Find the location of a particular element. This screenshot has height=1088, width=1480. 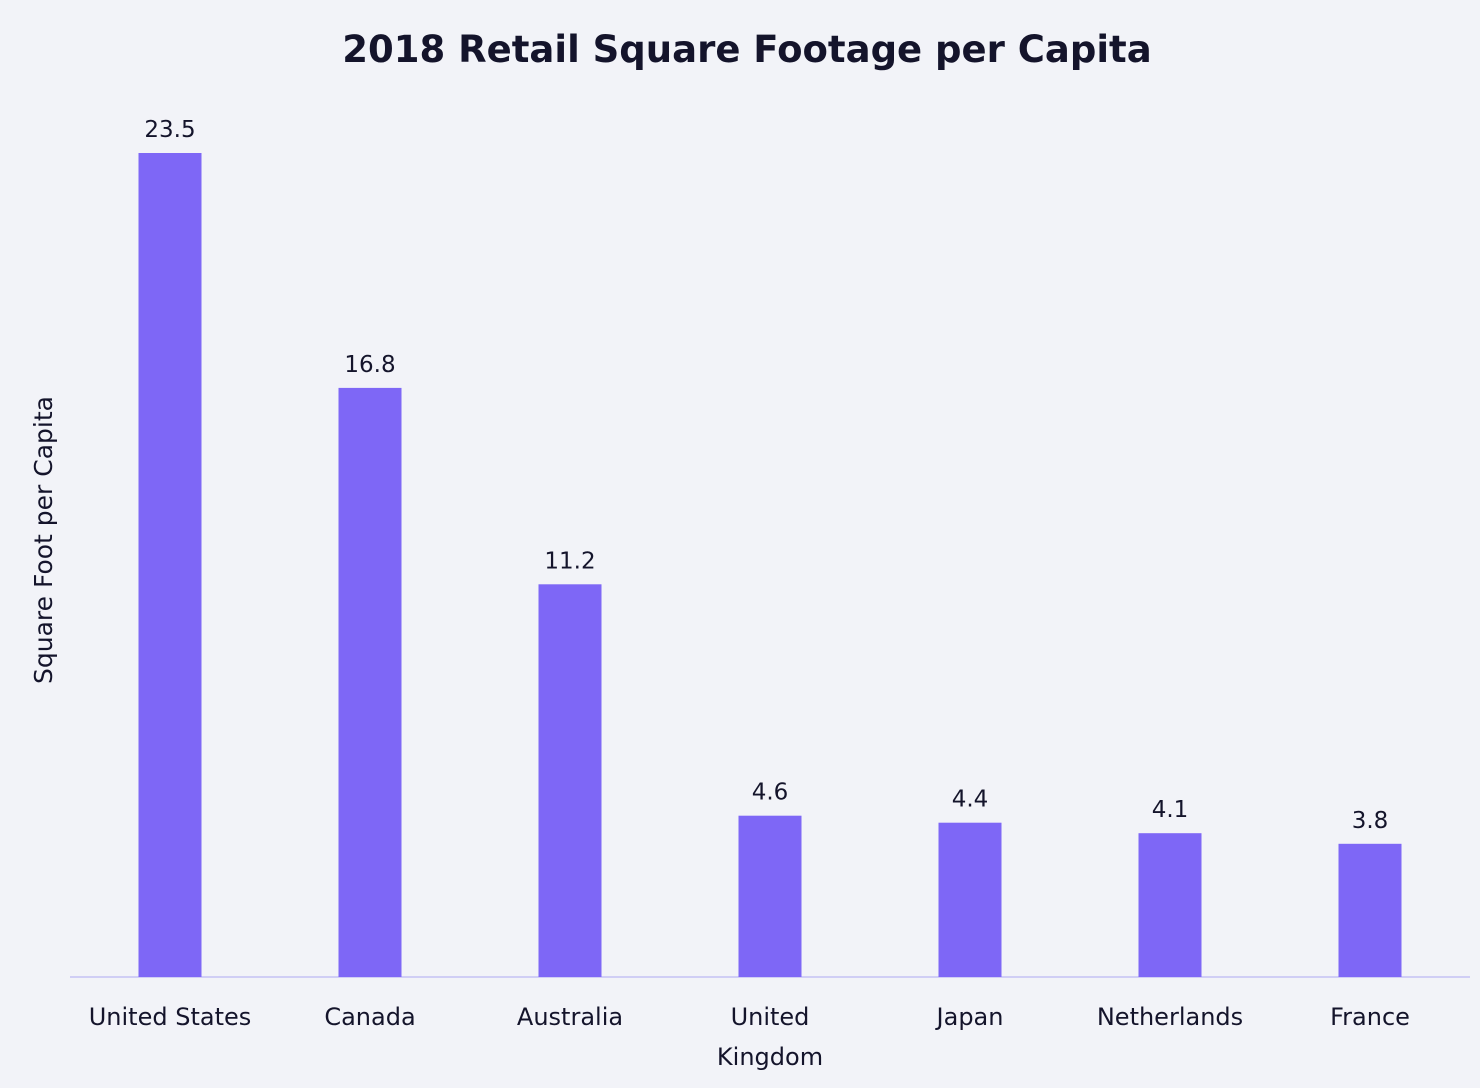

data-label: 4.4 is located at coordinates (970, 800).